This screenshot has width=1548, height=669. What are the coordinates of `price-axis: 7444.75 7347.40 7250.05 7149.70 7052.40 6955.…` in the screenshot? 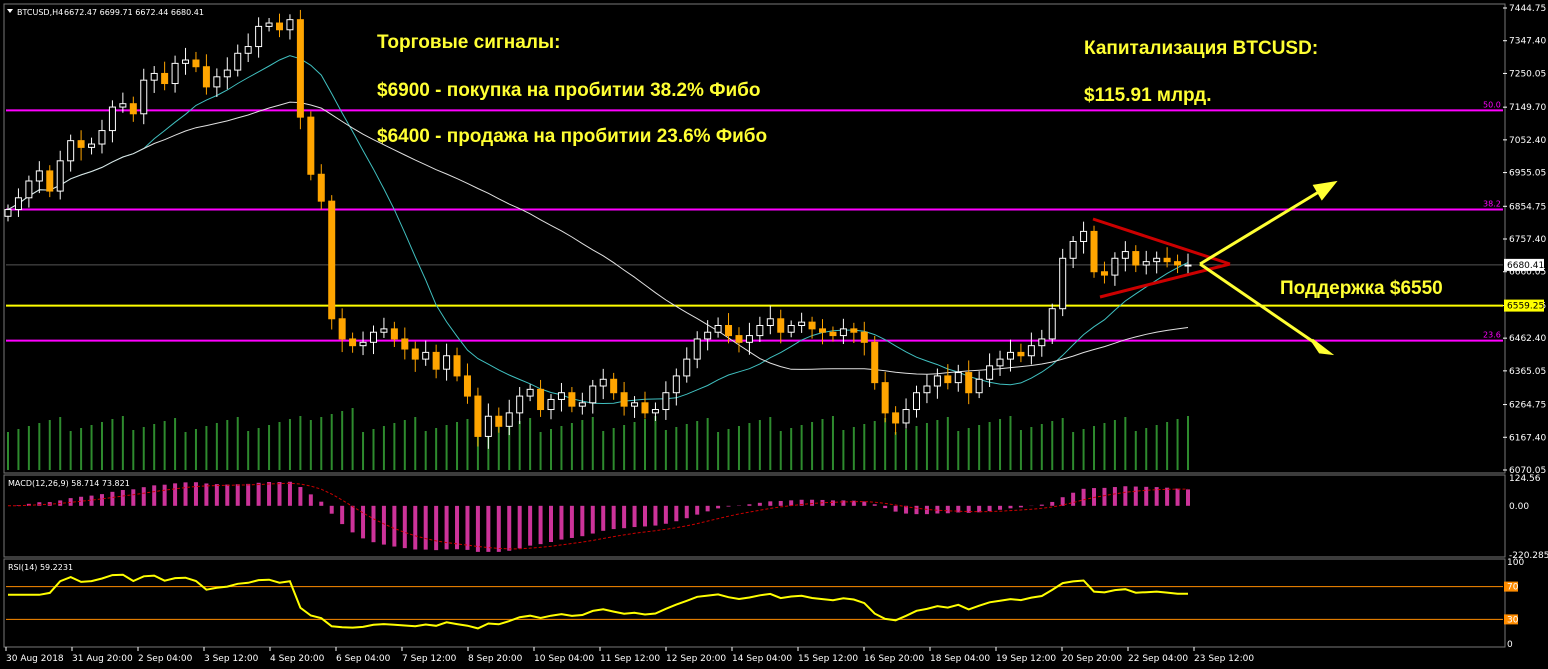 It's located at (1524, 240).